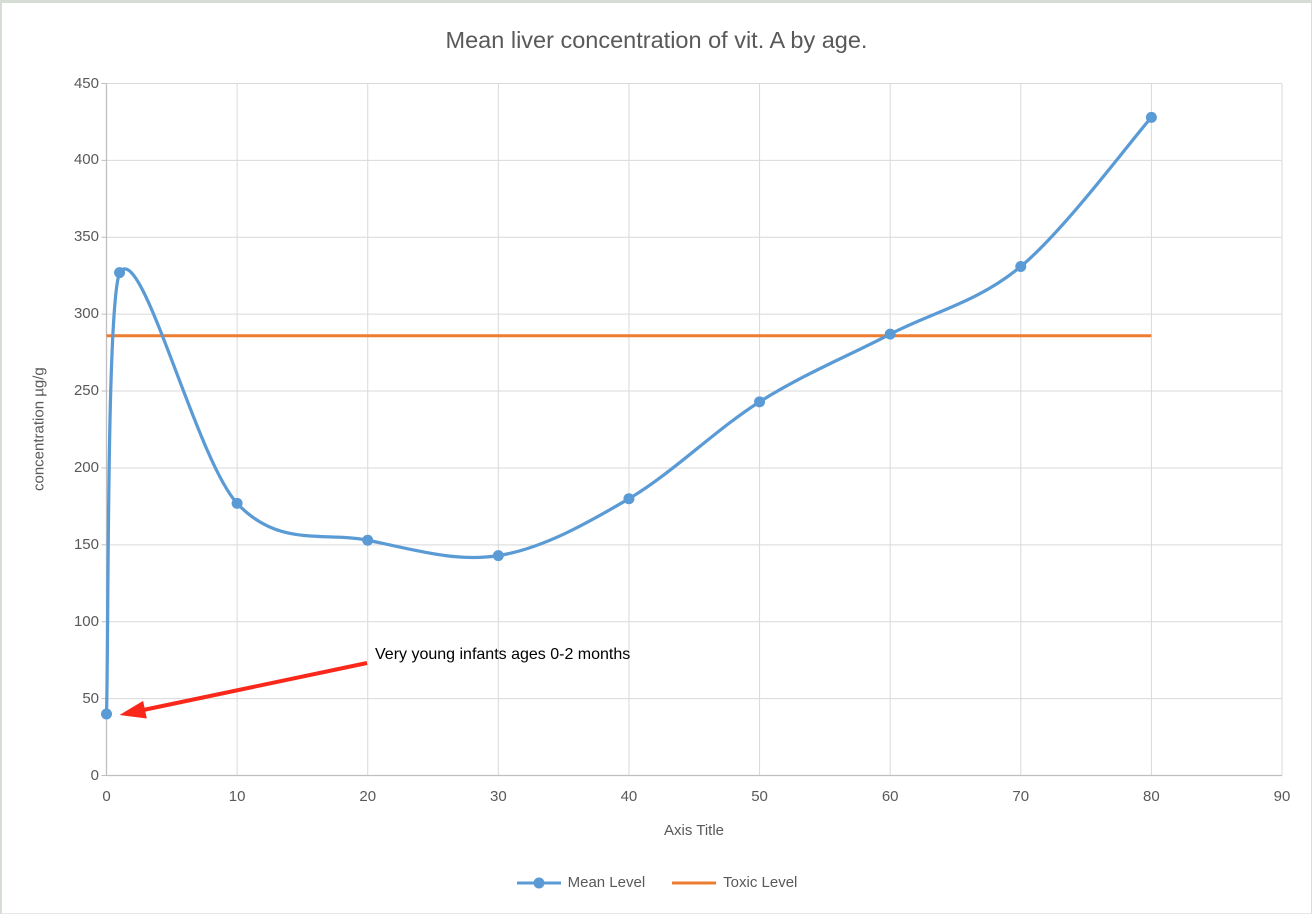 Image resolution: width=1312 pixels, height=914 pixels. What do you see at coordinates (760, 882) in the screenshot?
I see `legend-label-toxic-level: Toxic Level` at bounding box center [760, 882].